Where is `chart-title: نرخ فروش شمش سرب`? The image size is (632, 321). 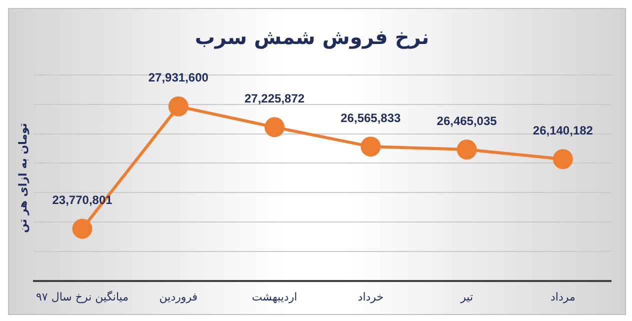 chart-title: نرخ فروش شمش سرب is located at coordinates (312, 37).